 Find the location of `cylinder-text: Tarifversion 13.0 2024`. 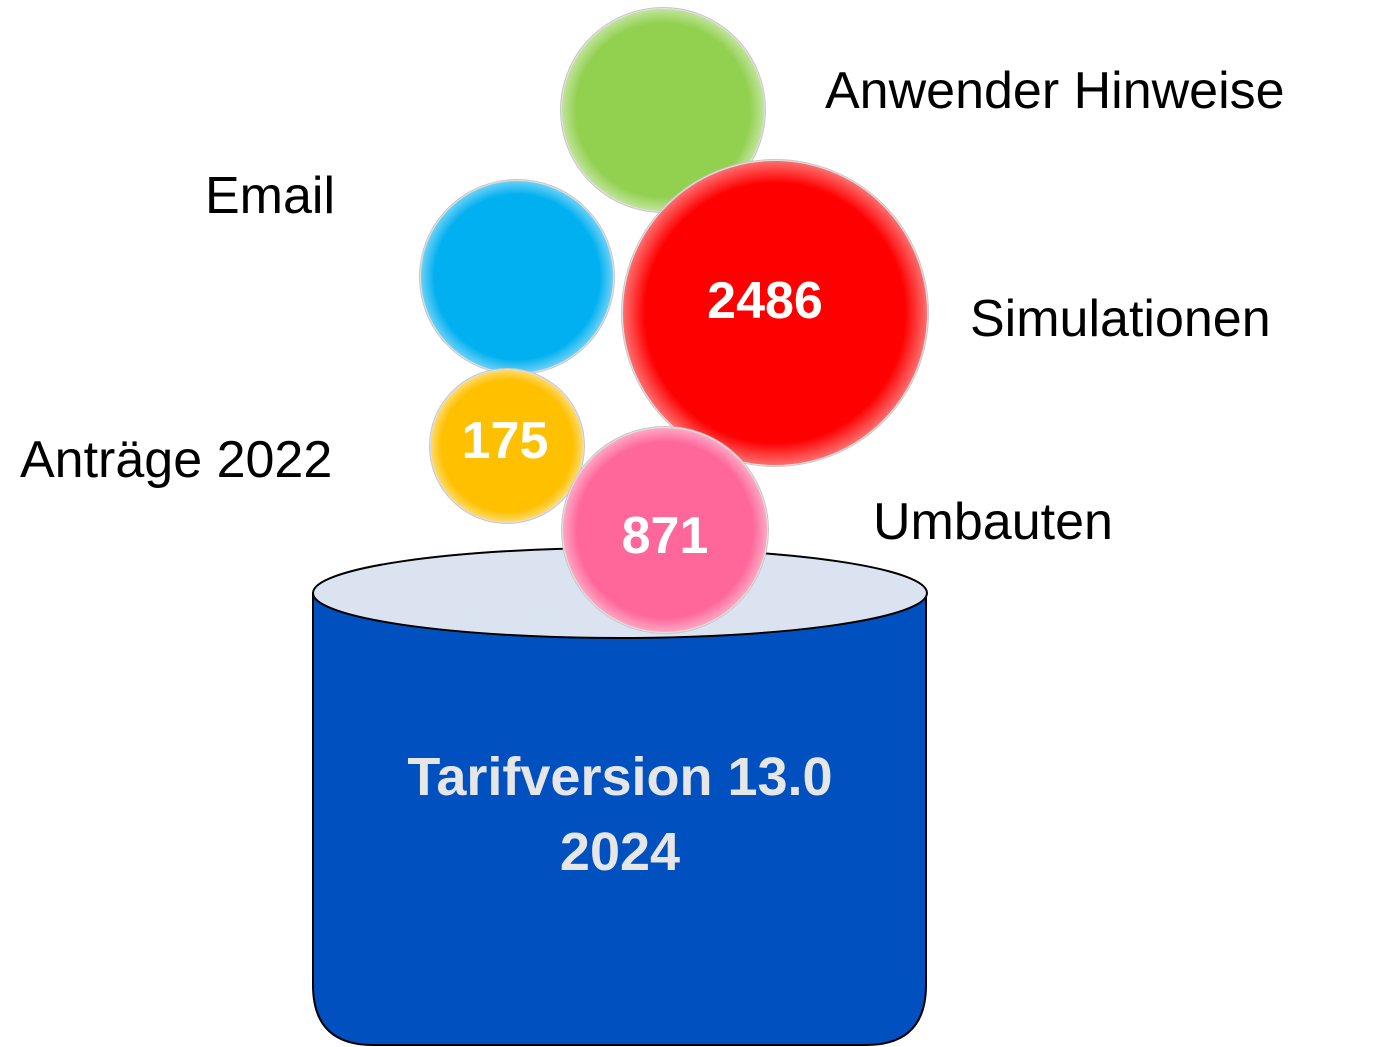

cylinder-text: Tarifversion 13.0 2024 is located at coordinates (619, 814).